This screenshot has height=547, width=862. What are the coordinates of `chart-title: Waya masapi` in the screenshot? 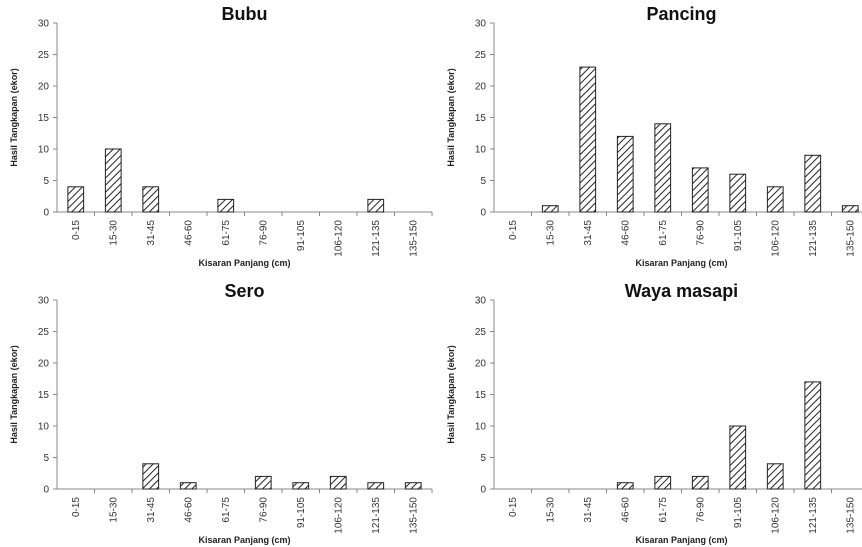 It's located at (681, 291).